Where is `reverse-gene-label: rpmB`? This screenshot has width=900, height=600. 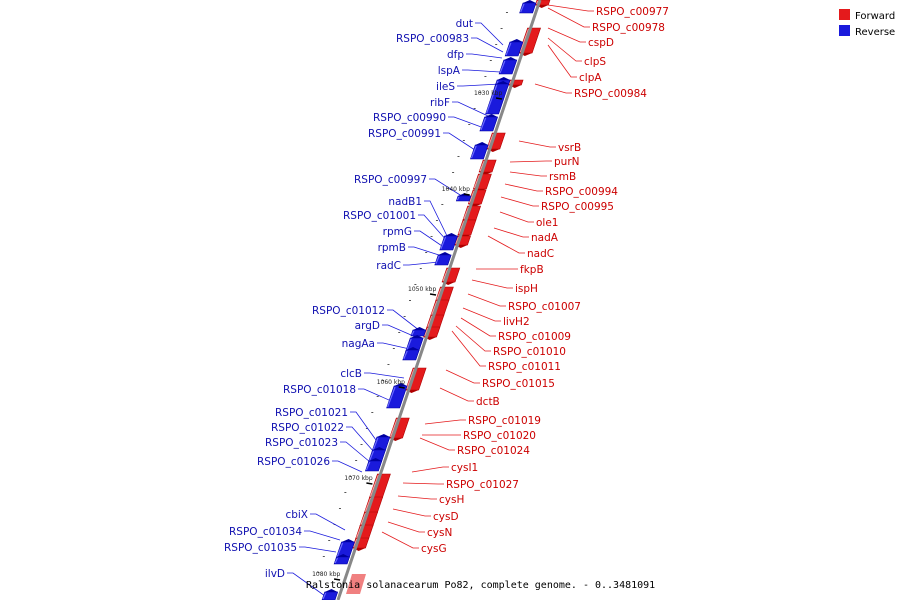 reverse-gene-label: rpmB is located at coordinates (392, 248).